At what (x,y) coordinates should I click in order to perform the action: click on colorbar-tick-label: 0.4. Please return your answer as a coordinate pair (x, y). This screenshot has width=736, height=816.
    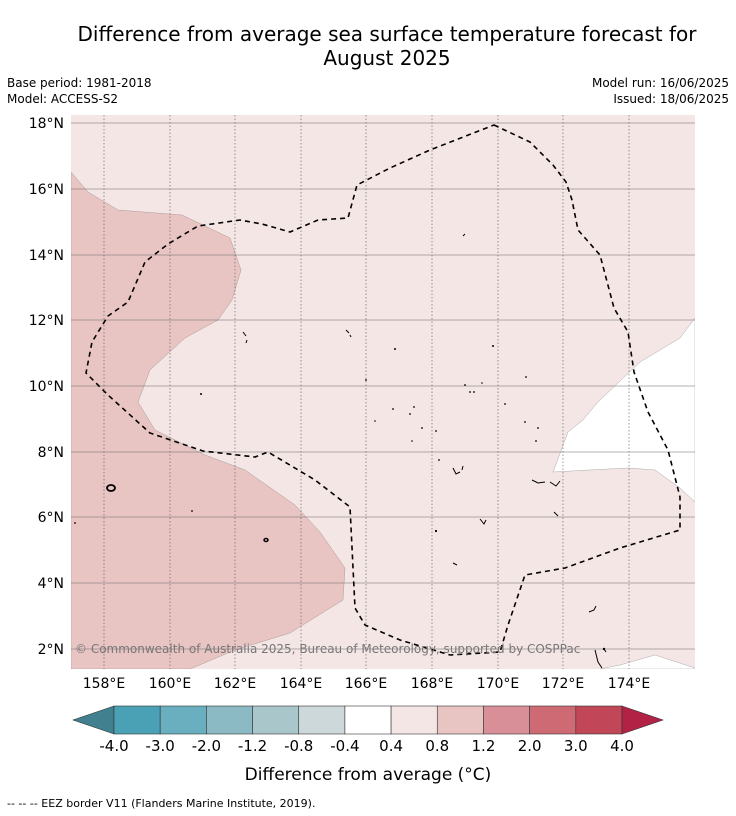
    Looking at the image, I should click on (391, 746).